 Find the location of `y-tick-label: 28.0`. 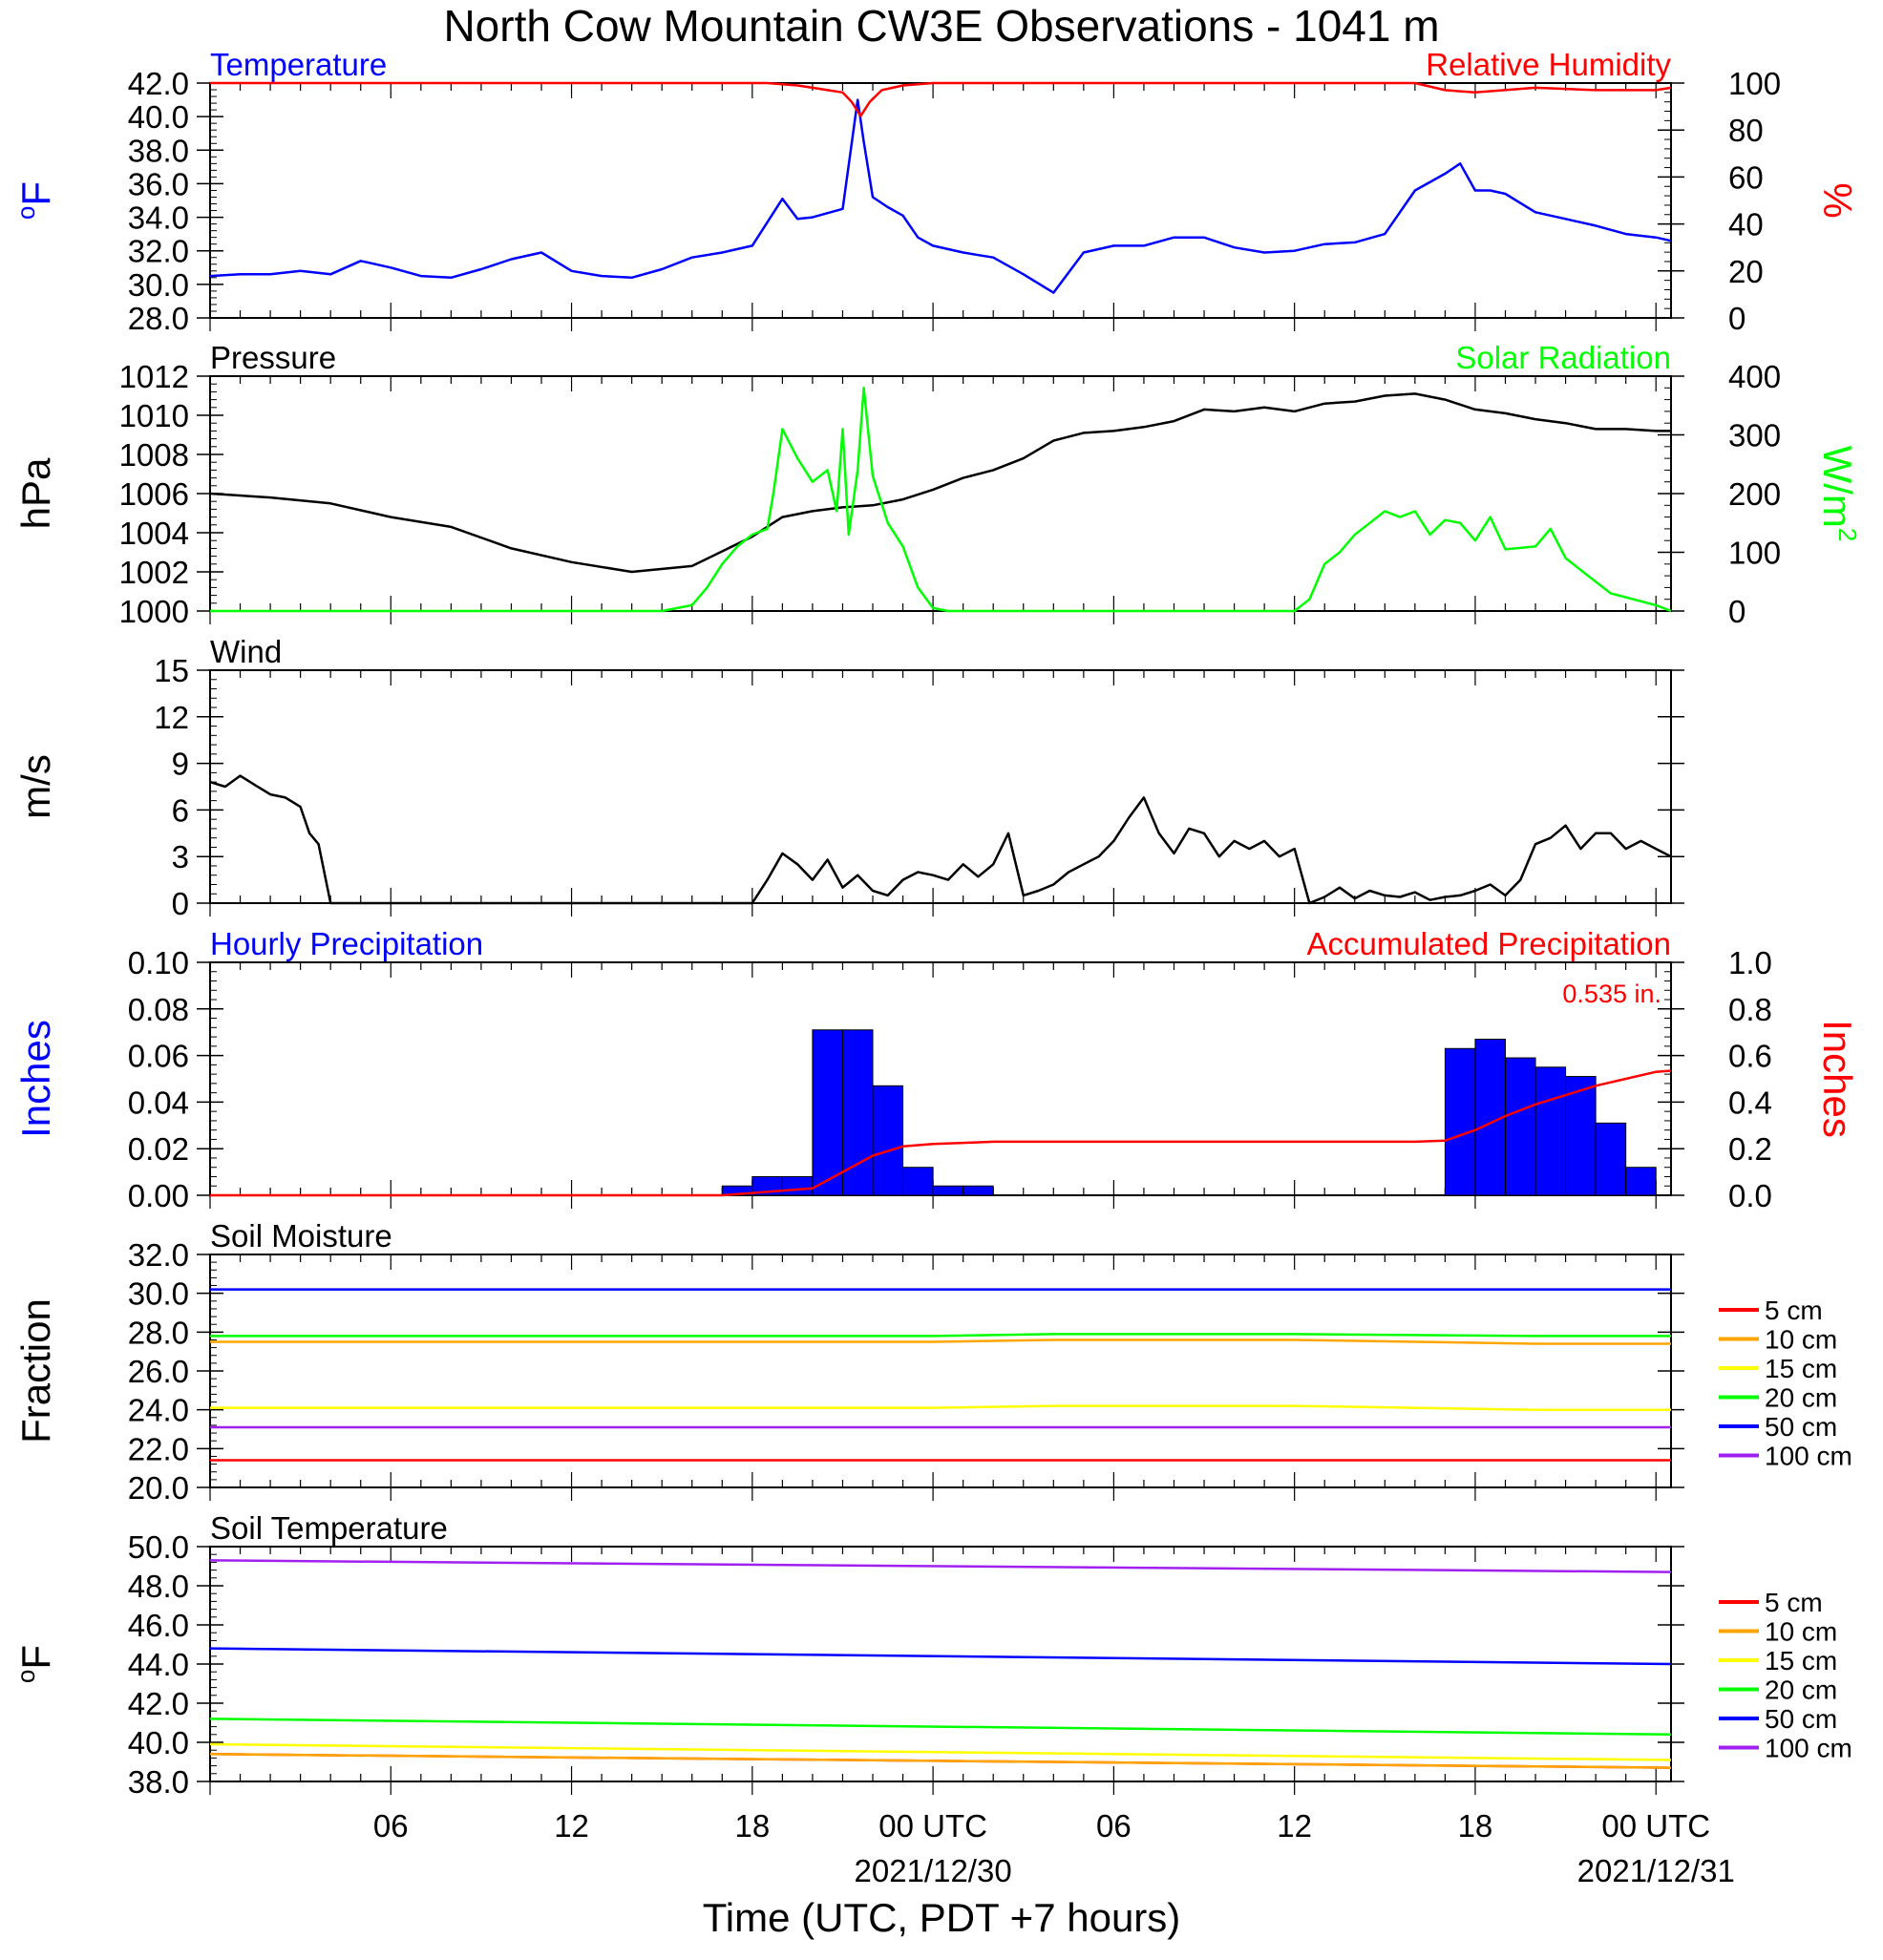

y-tick-label: 28.0 is located at coordinates (158, 318).